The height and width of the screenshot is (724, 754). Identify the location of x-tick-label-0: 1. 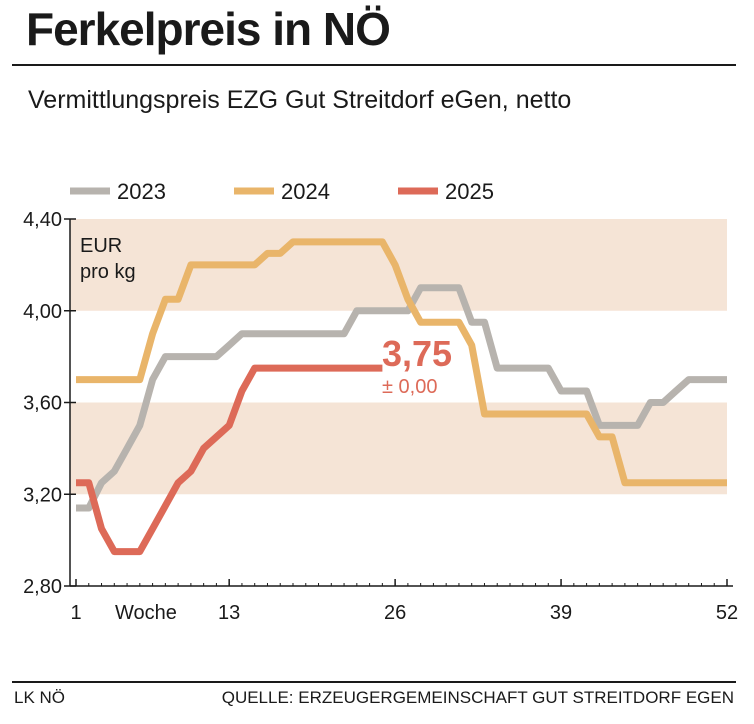
(75, 613).